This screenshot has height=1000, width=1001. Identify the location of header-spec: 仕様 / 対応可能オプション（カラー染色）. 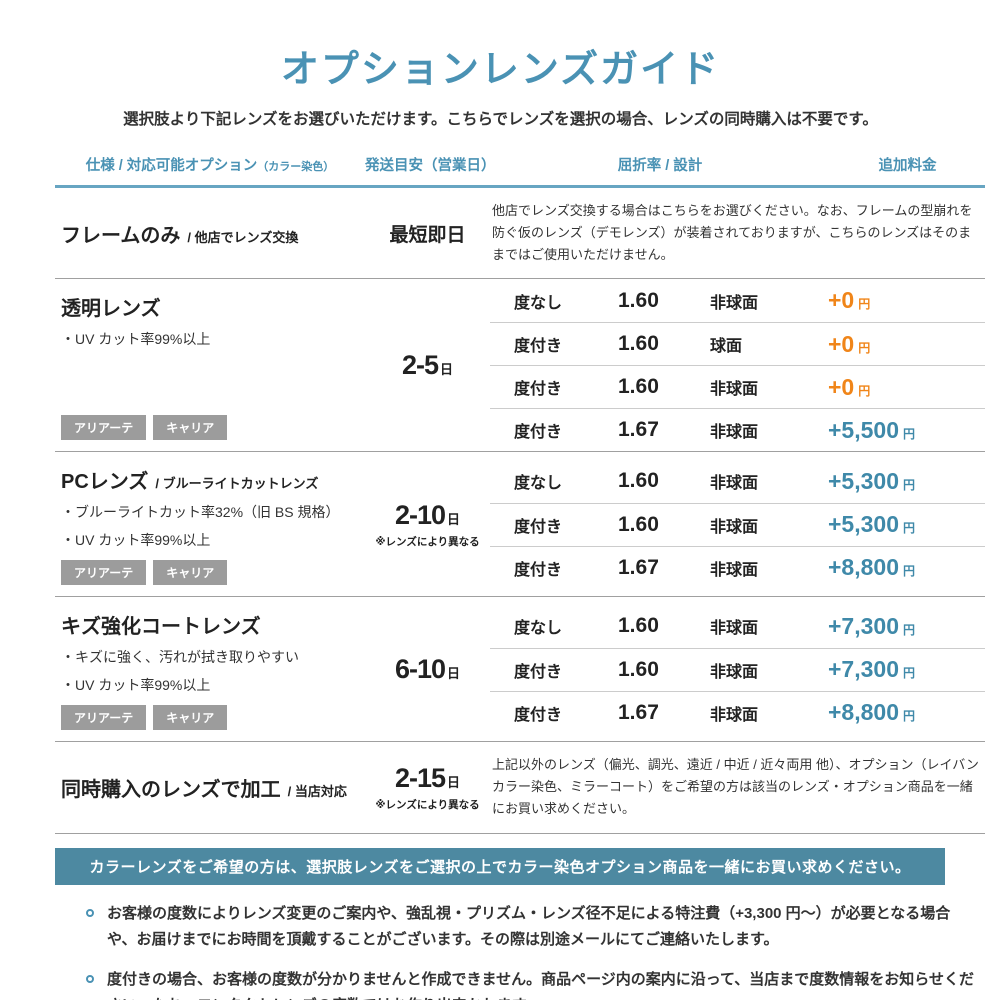
(210, 164).